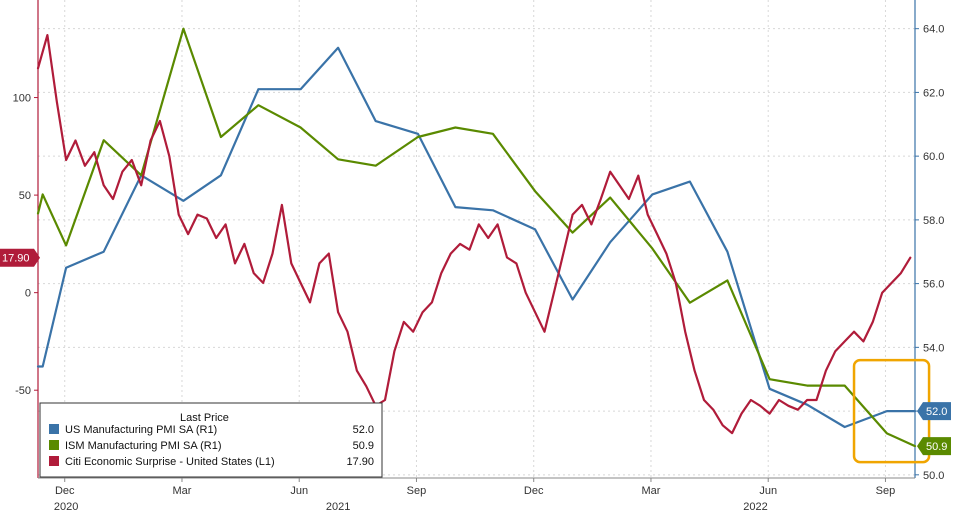  What do you see at coordinates (363, 430) in the screenshot?
I see `legend-entry-value: 52.0` at bounding box center [363, 430].